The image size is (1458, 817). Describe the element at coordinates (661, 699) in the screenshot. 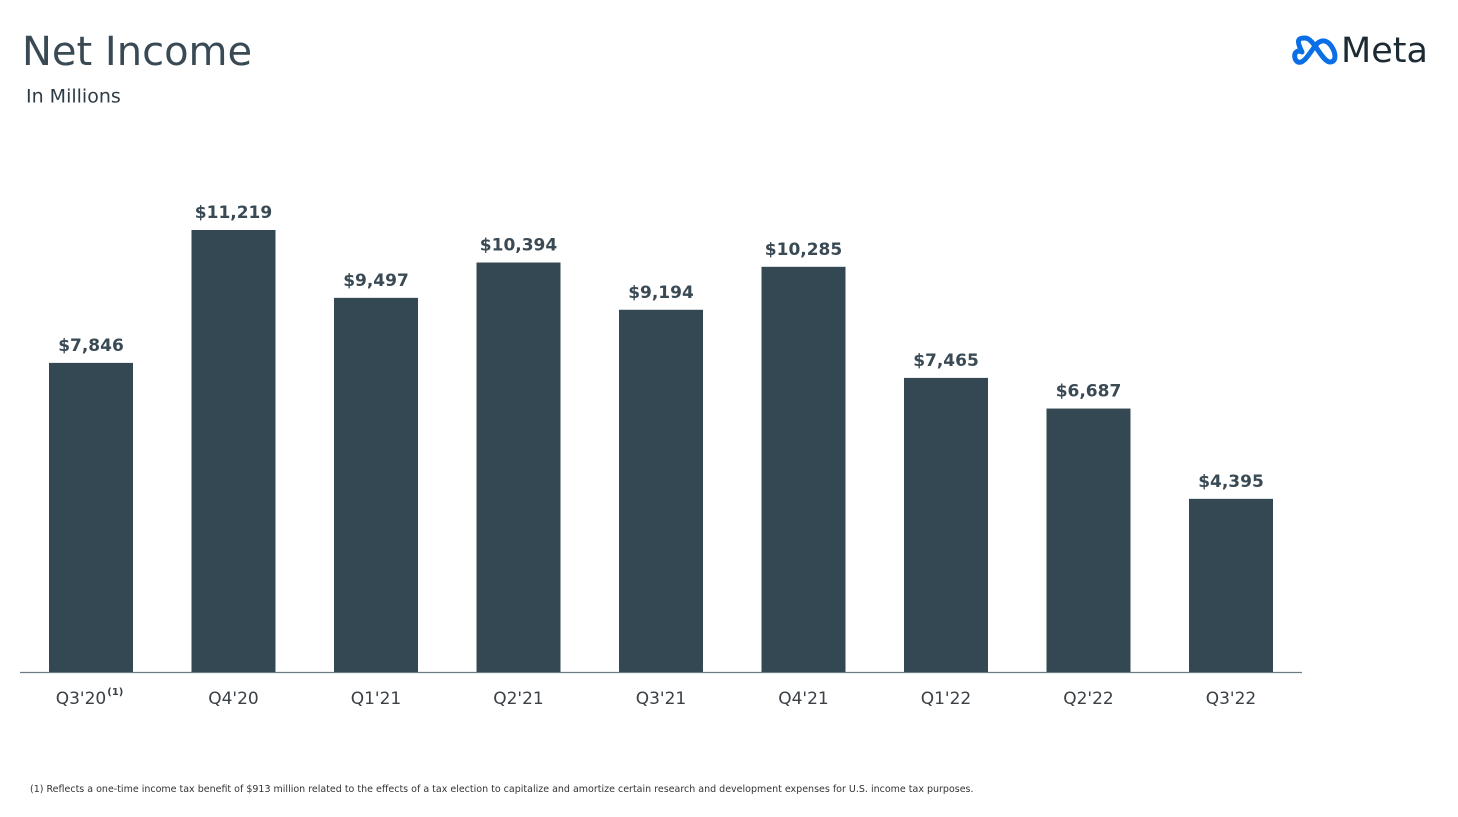

I see `x-tick-label: Q3'21` at that location.